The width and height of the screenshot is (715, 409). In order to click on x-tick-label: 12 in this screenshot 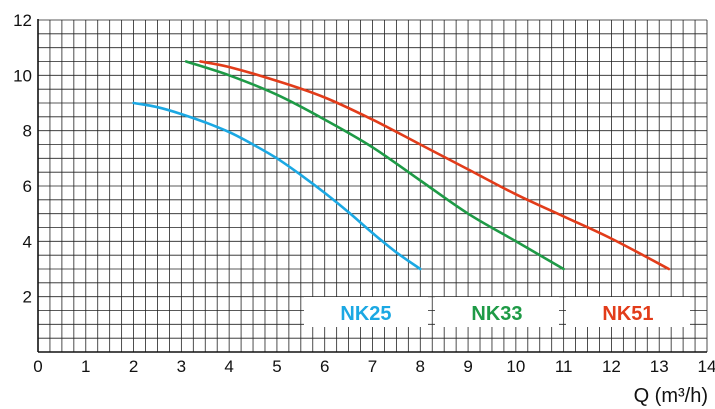, I will do `click(611, 366)`.